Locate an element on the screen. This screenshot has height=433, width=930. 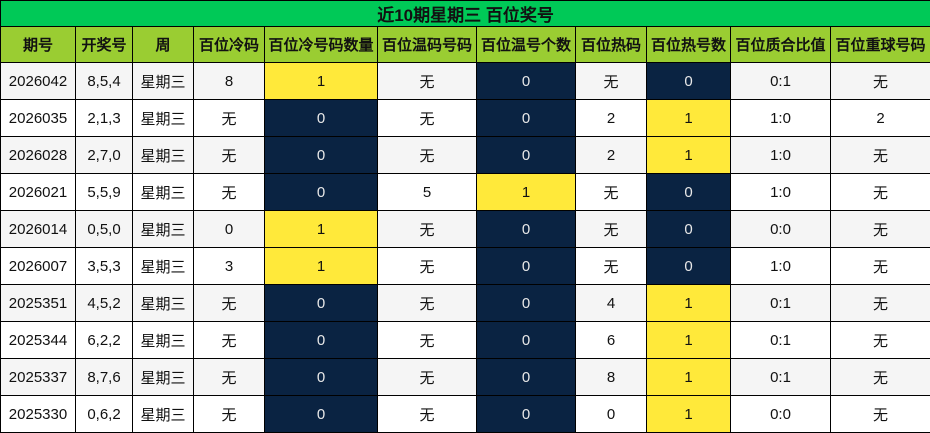
column-header: 开奖号 is located at coordinates (104, 45).